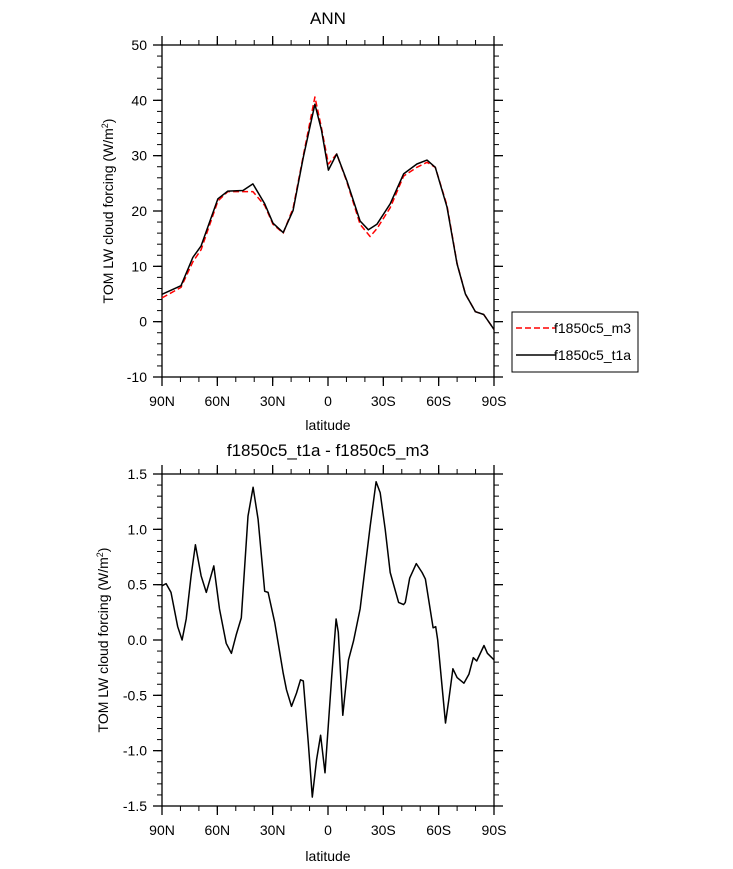  Describe the element at coordinates (135, 751) in the screenshot. I see `y-tick-label: -1.0` at that location.